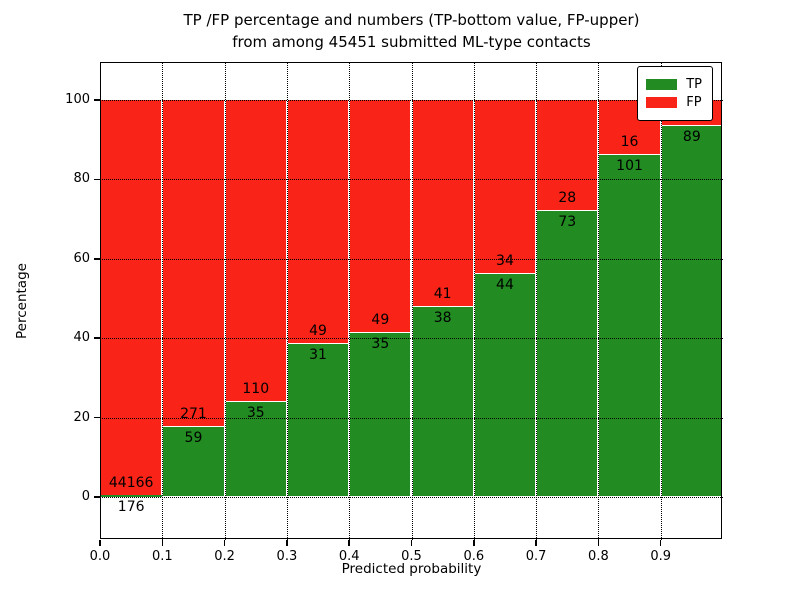  What do you see at coordinates (694, 102) in the screenshot?
I see `fp-legend-label: FP` at bounding box center [694, 102].